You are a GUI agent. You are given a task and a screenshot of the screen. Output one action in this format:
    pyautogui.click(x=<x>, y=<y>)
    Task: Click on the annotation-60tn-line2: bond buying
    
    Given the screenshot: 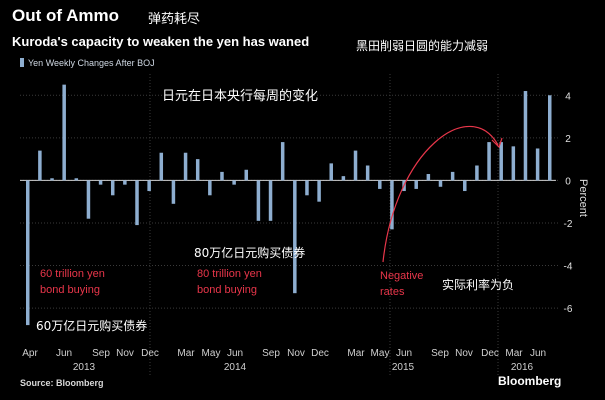 What is the action you would take?
    pyautogui.click(x=70, y=290)
    